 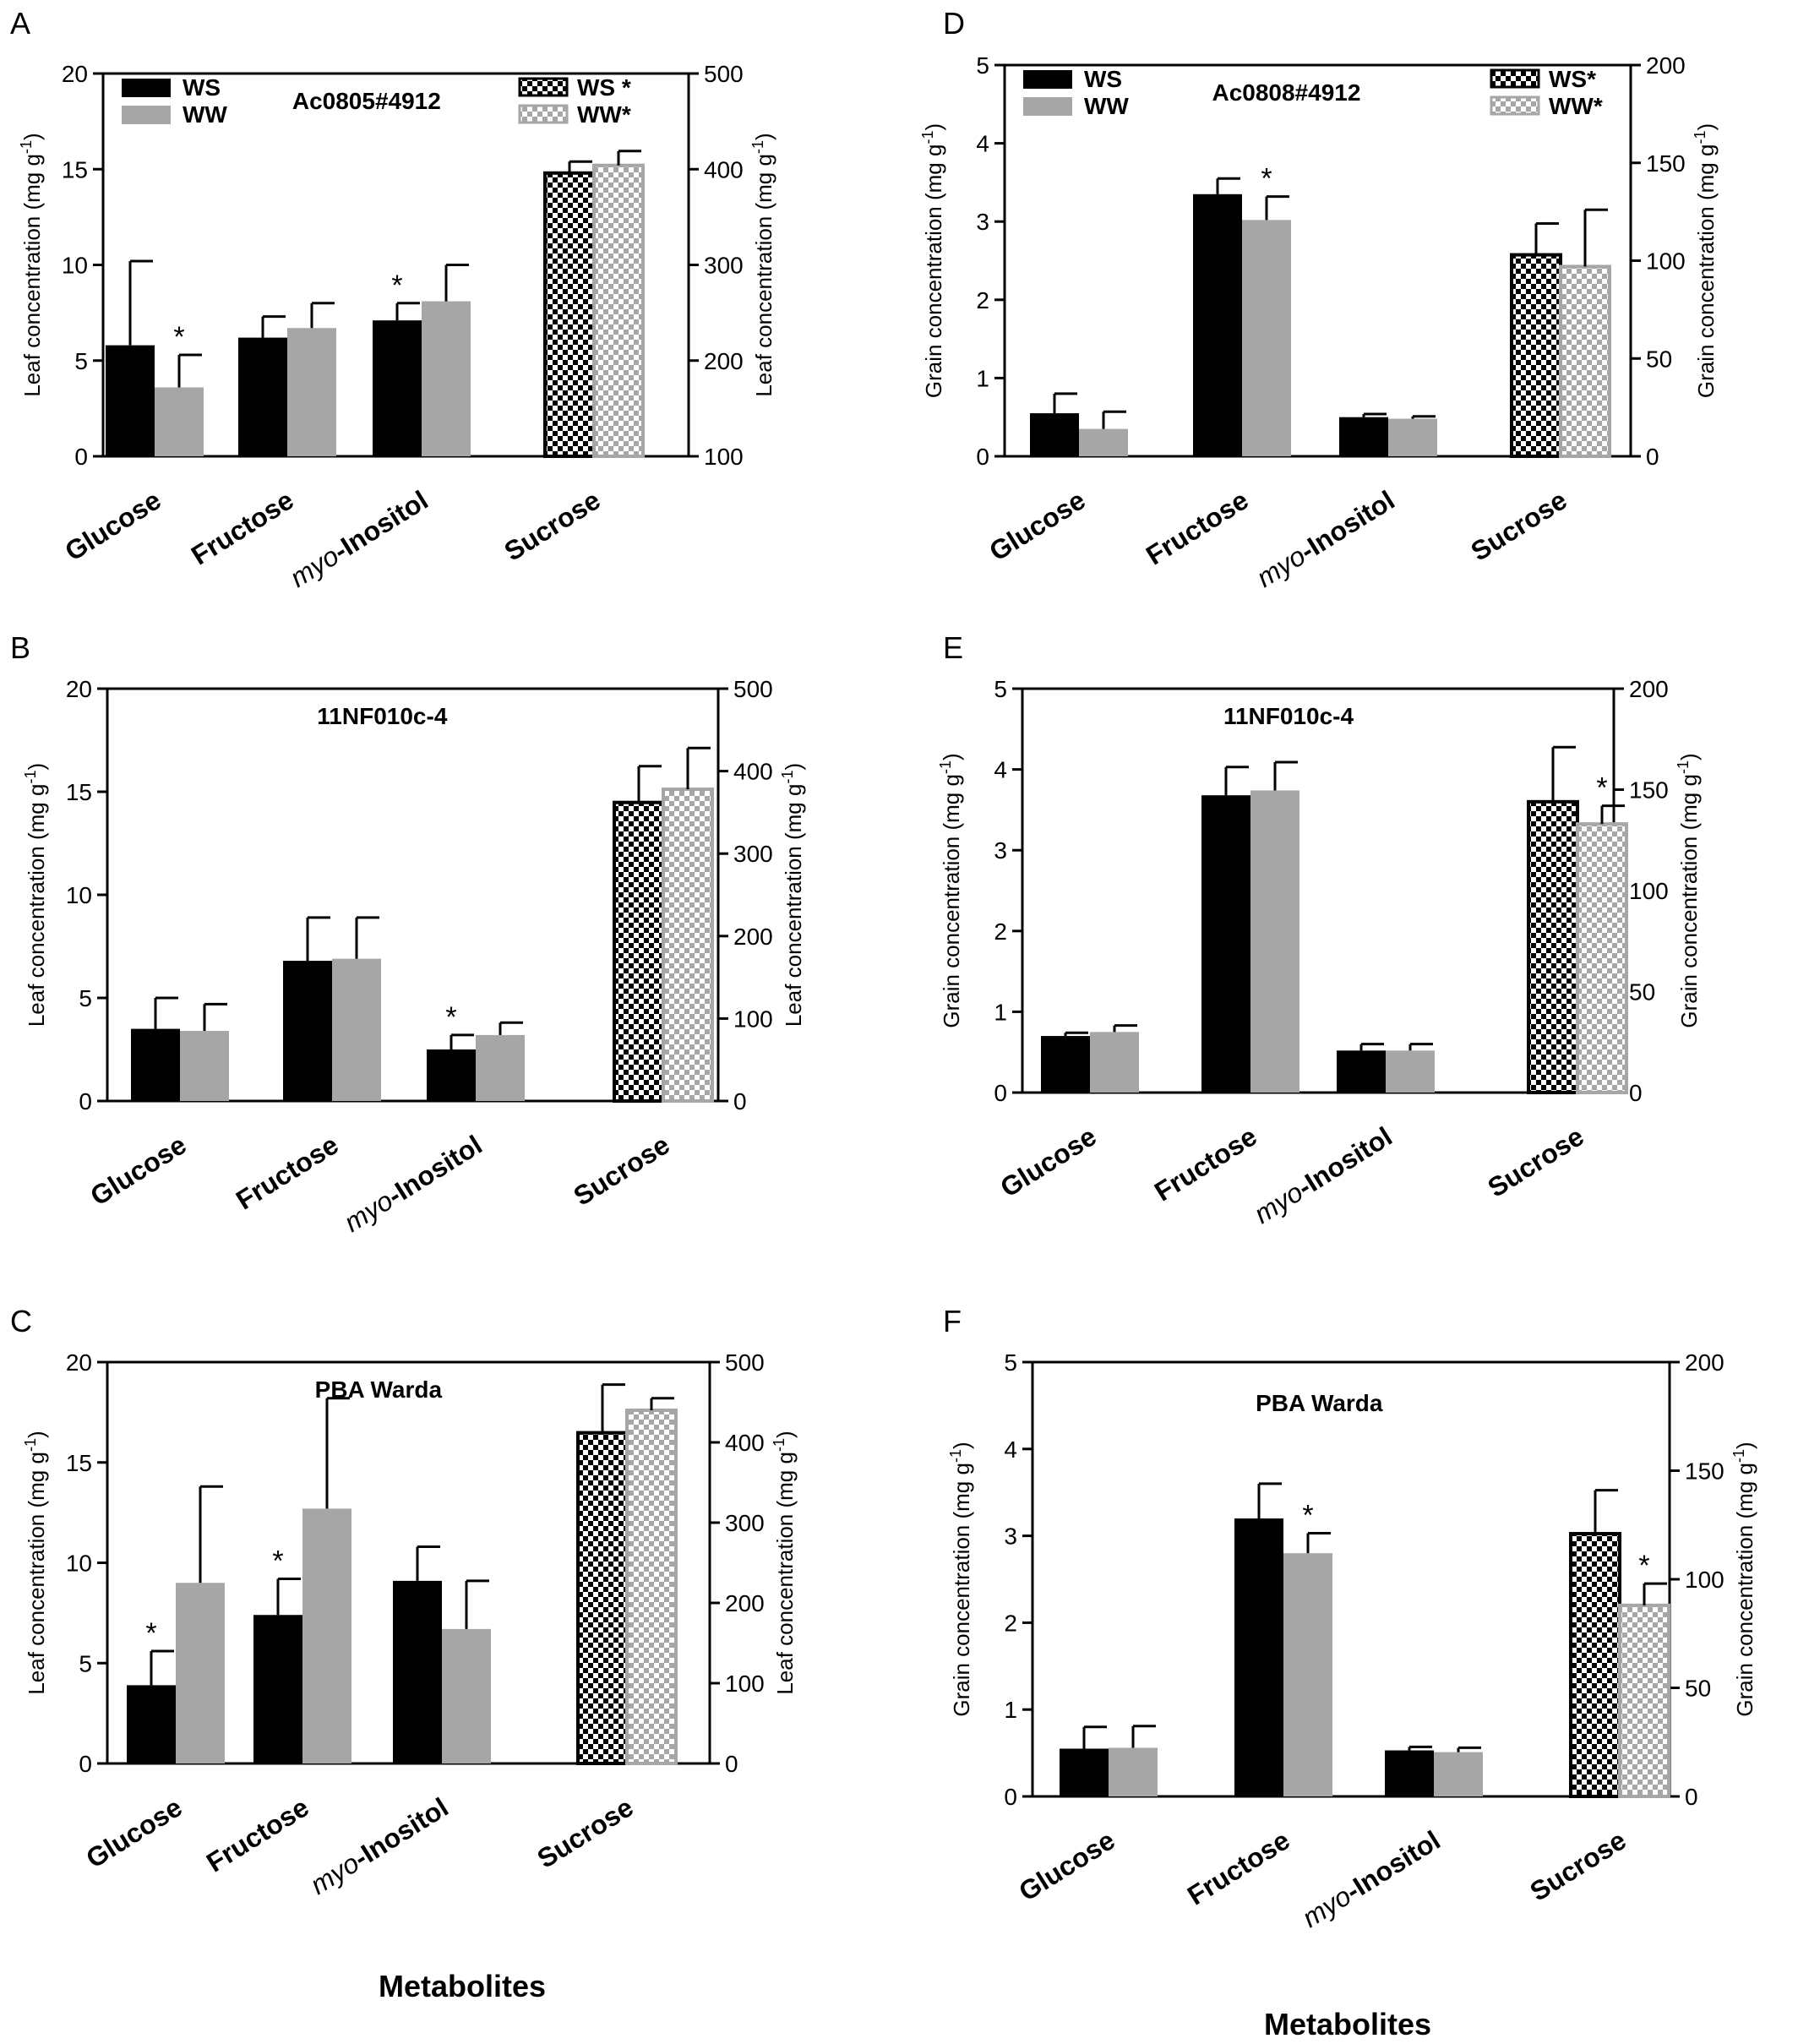 What do you see at coordinates (21, 1321) in the screenshot?
I see `panel-letter: C` at bounding box center [21, 1321].